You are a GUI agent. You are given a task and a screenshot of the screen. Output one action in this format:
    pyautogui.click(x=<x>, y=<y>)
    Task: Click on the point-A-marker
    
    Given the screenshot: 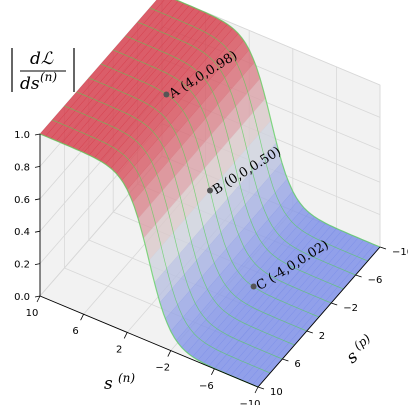 What is the action you would take?
    pyautogui.click(x=166, y=94)
    